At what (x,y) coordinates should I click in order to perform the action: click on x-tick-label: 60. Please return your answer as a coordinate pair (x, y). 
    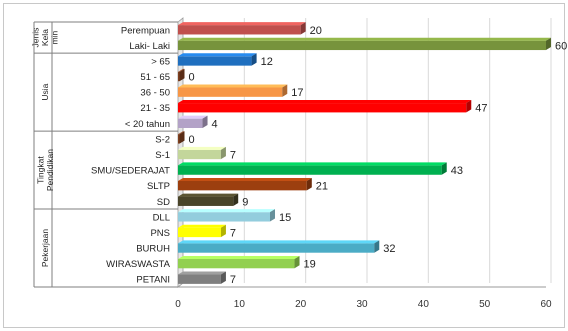
    Looking at the image, I should click on (546, 304).